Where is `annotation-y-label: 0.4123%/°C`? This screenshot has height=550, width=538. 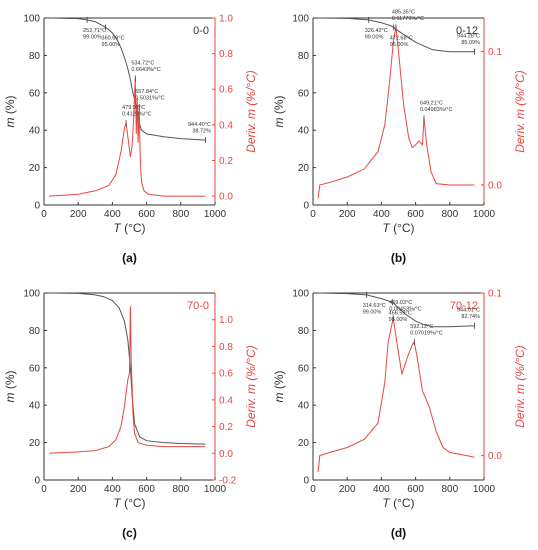
annotation-y-label: 0.4123%/°C is located at coordinates (136, 115).